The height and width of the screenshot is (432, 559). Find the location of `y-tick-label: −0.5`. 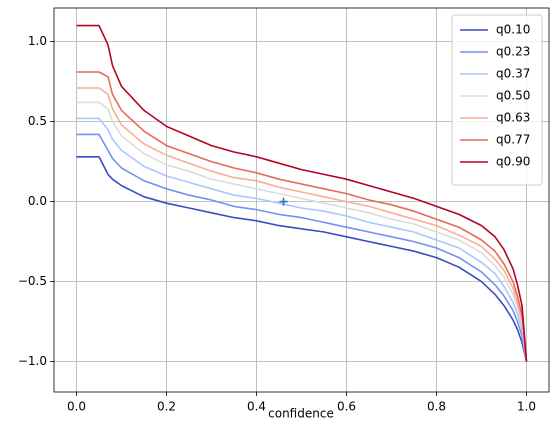

y-tick-label: −0.5 is located at coordinates (32, 281).